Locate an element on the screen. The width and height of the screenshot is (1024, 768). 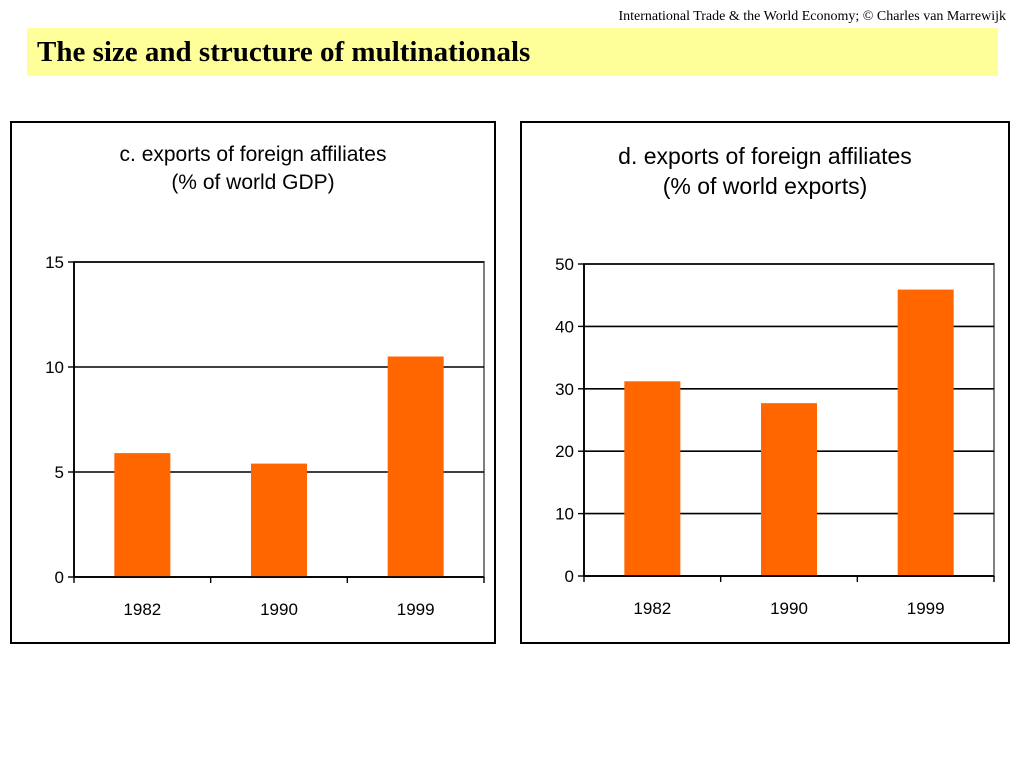
y-tick-label: 30 is located at coordinates (564, 389).